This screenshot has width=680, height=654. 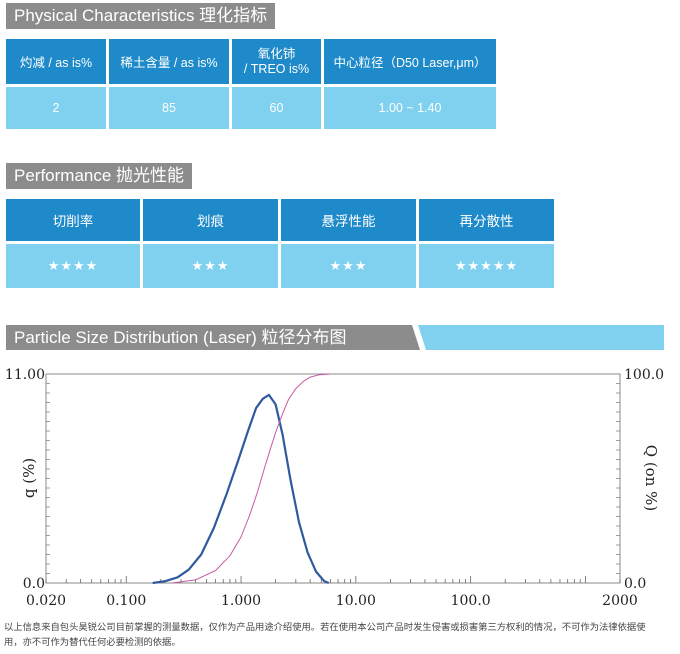 What do you see at coordinates (410, 108) in the screenshot?
I see `value-d50: 1.00 ~ 1.40` at bounding box center [410, 108].